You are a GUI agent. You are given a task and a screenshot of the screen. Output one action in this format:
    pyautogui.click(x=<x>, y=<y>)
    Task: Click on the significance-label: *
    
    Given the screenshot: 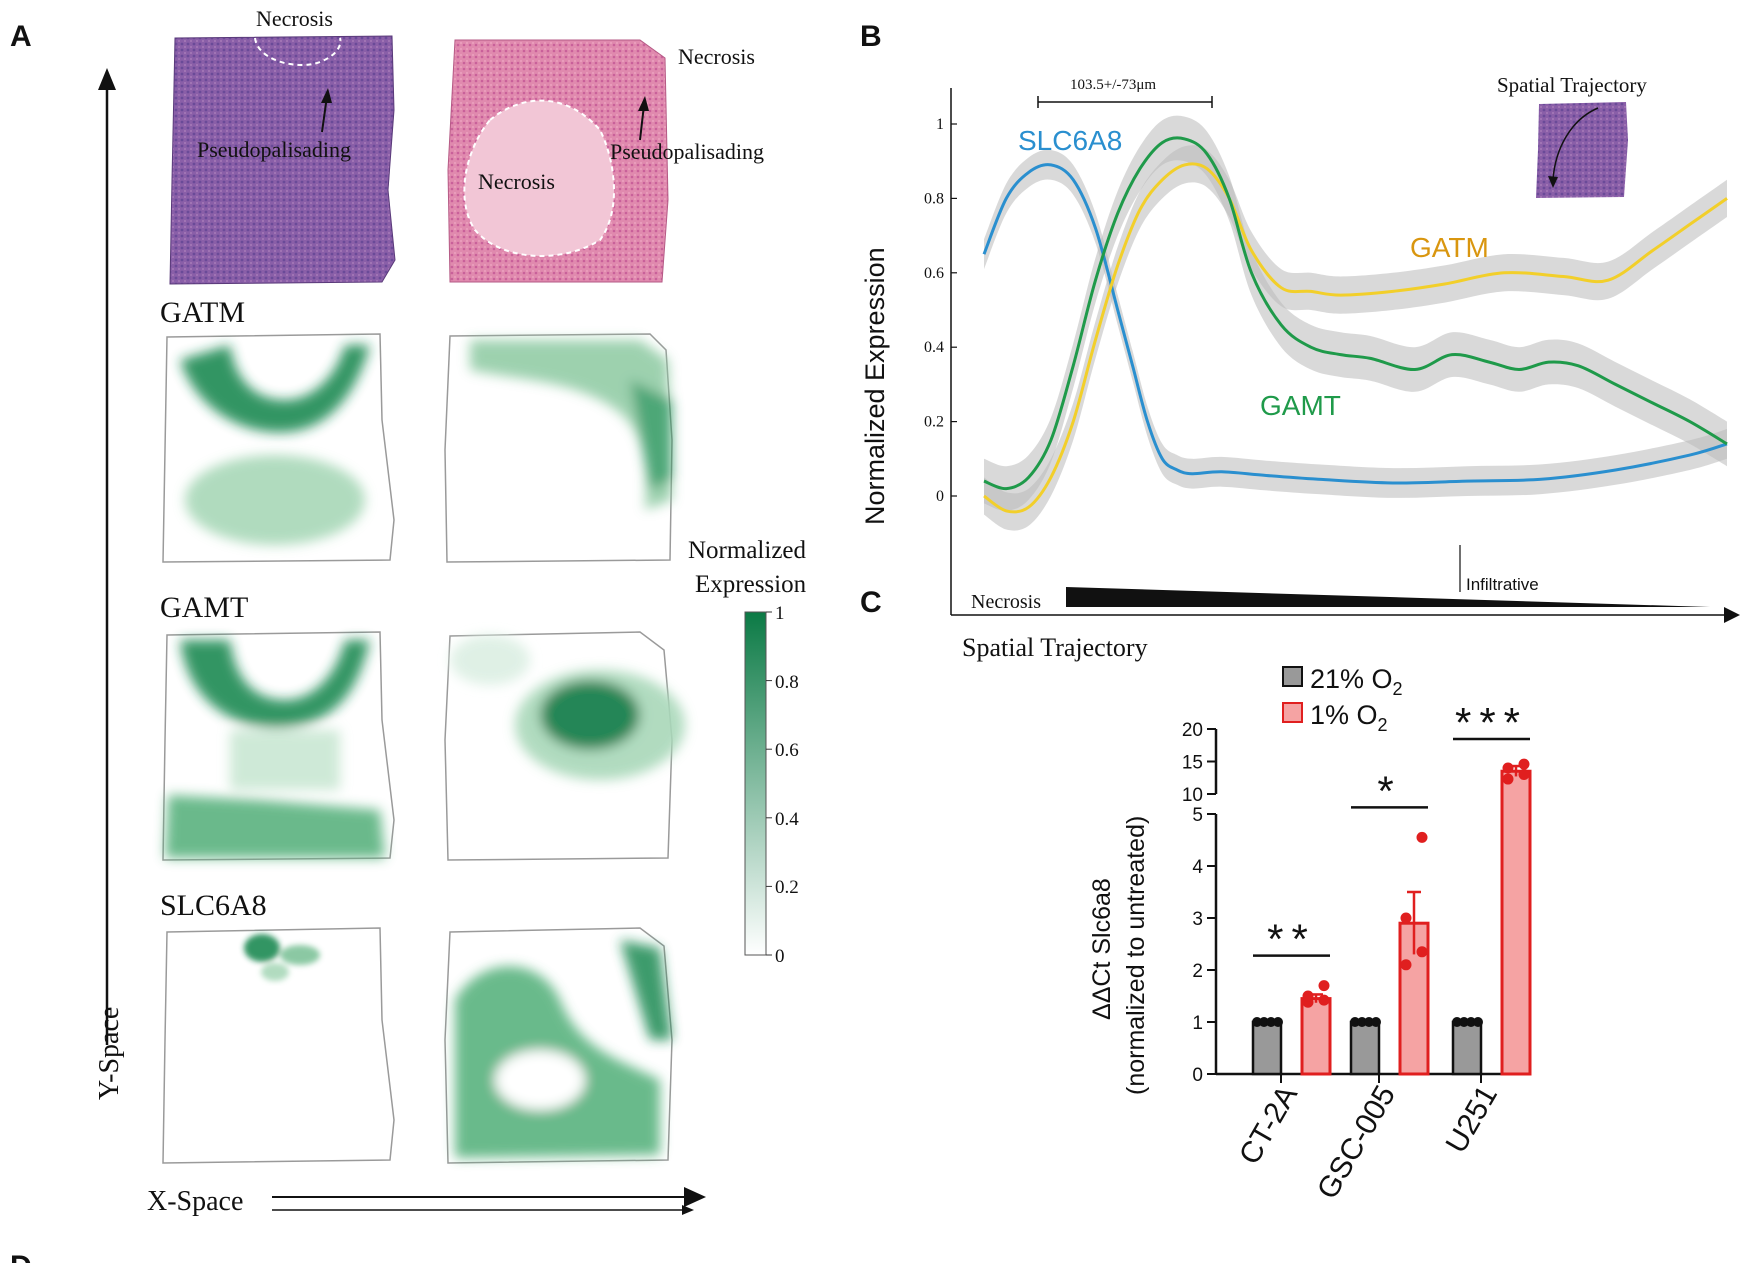 What is the action you would take?
    pyautogui.click(x=1389, y=790)
    